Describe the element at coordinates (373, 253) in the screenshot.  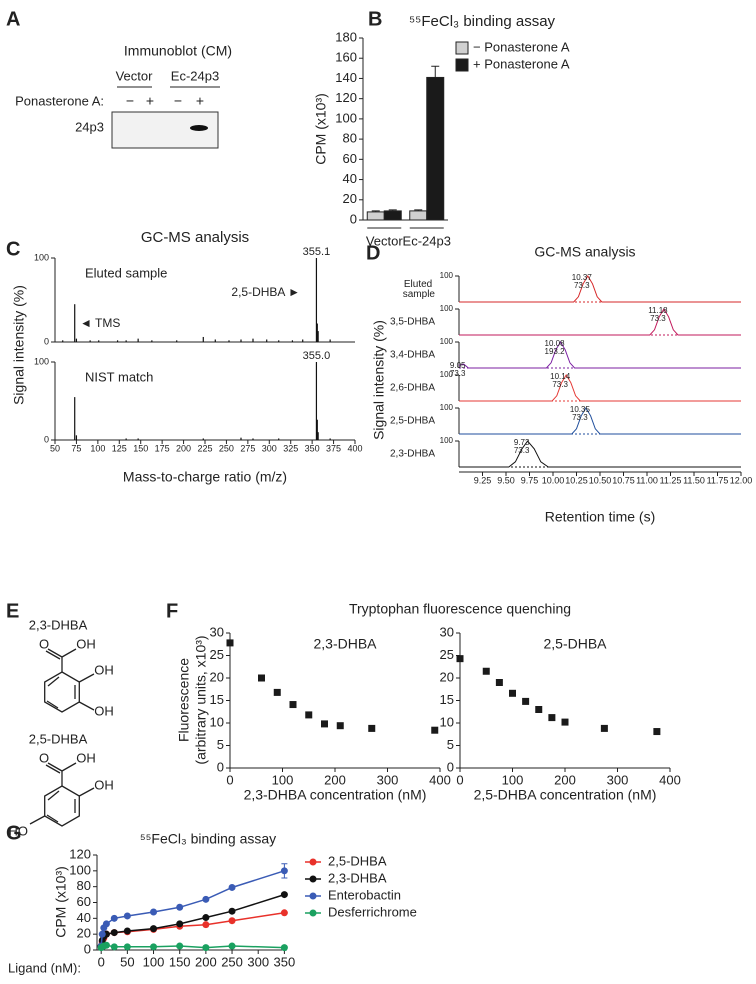
I see `panel-label: D` at that location.